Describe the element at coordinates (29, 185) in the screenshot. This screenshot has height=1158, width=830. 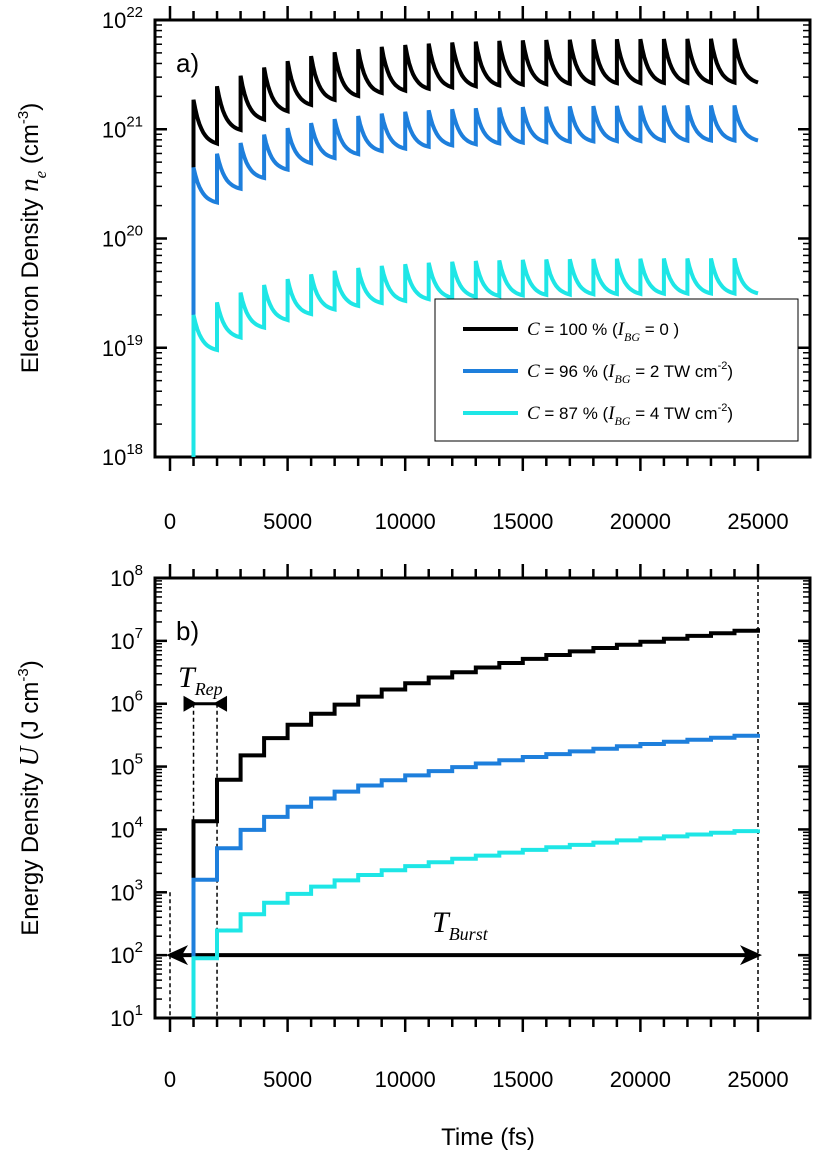
I see `ylabel-a-symbol: n` at that location.